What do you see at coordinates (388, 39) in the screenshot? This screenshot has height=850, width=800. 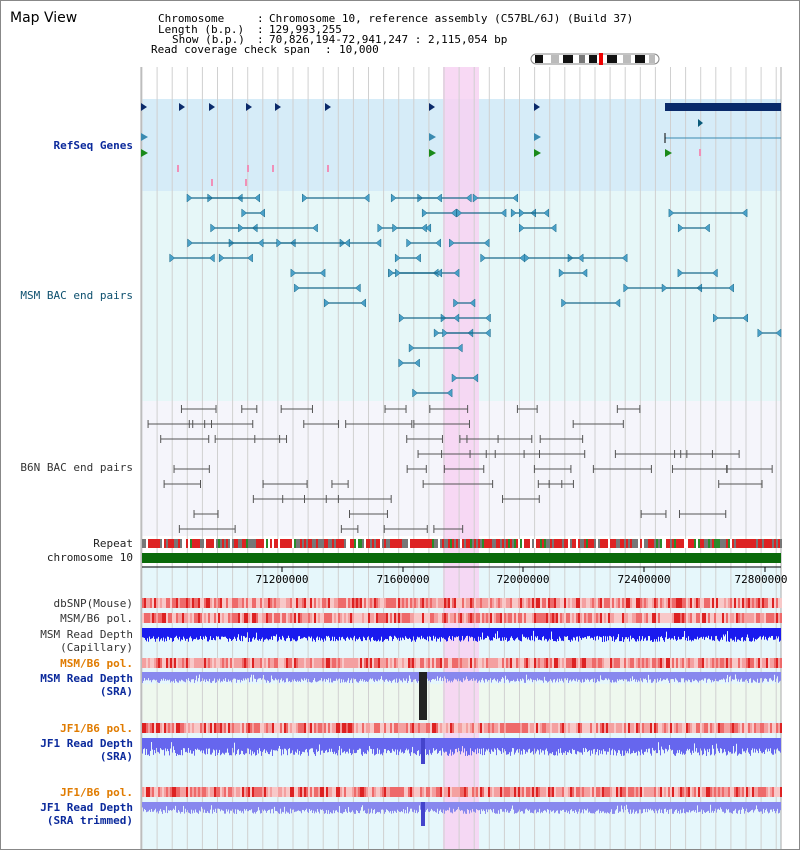 I see `show-value: 70,826,194-72,941,247 : 2,115,054 bp` at bounding box center [388, 39].